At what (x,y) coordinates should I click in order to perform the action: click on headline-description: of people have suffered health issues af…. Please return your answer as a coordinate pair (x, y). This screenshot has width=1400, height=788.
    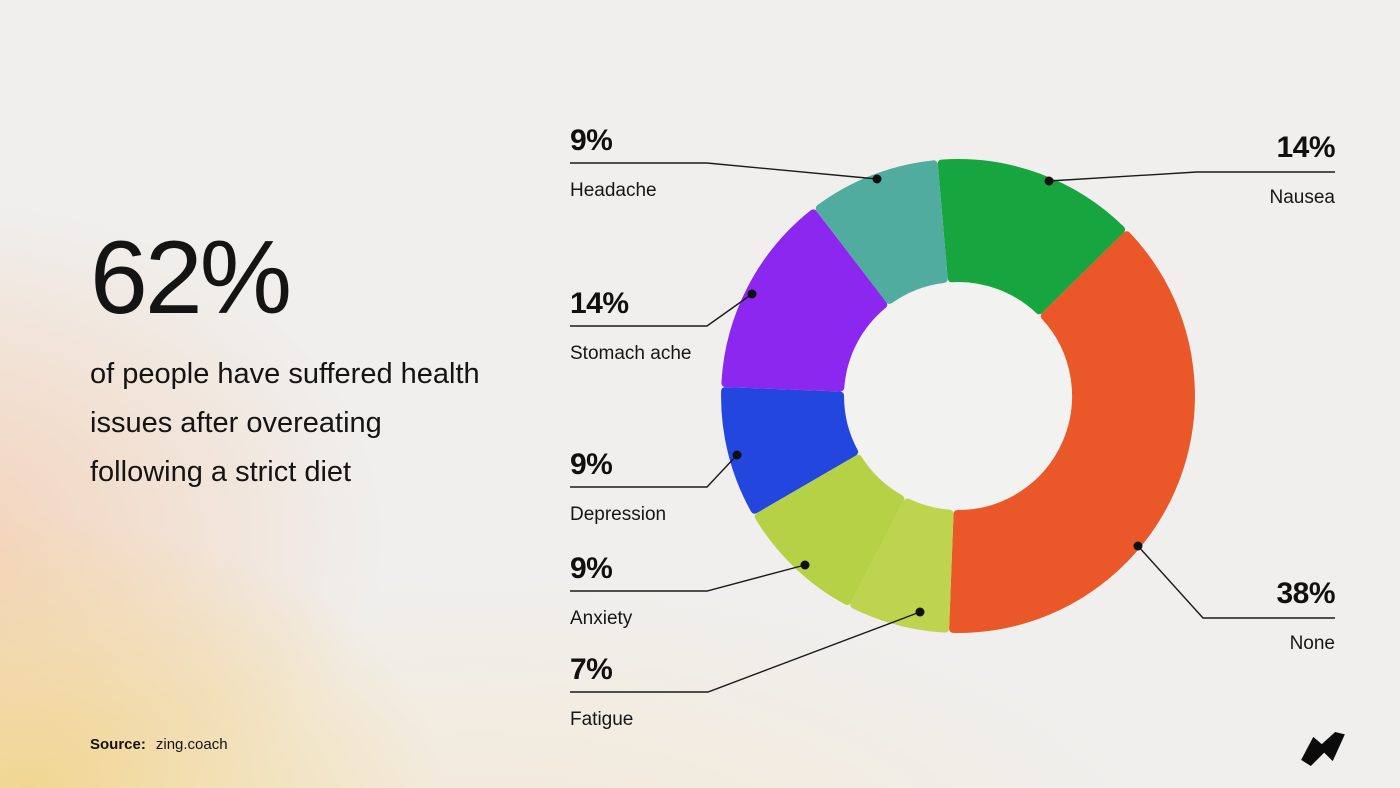
    Looking at the image, I should click on (285, 423).